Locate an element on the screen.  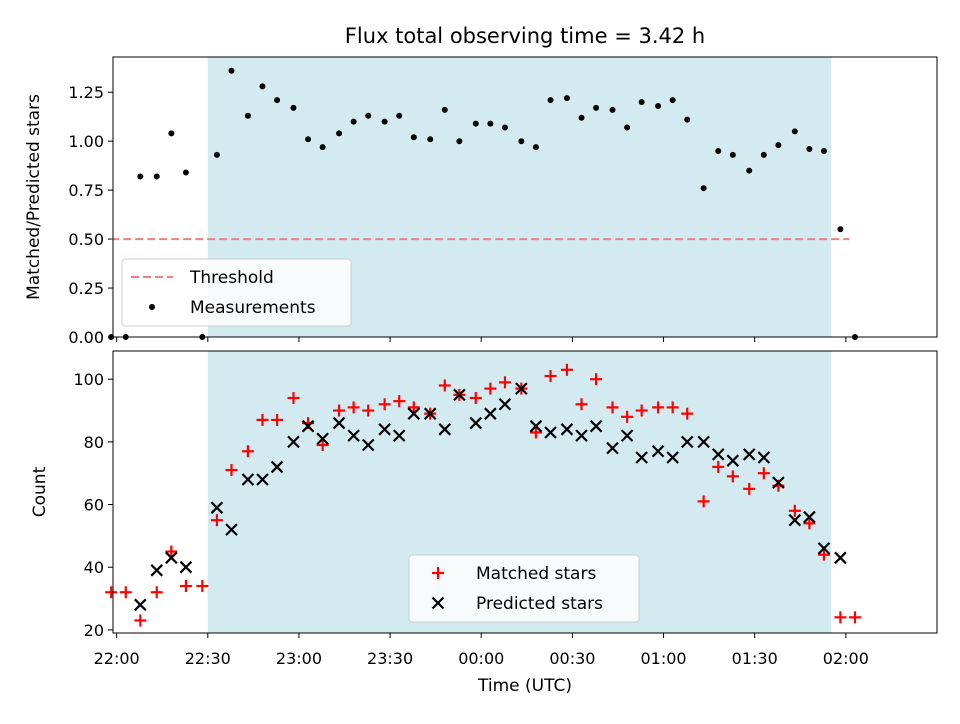
legend-matched-label: Matched stars is located at coordinates (536, 574).